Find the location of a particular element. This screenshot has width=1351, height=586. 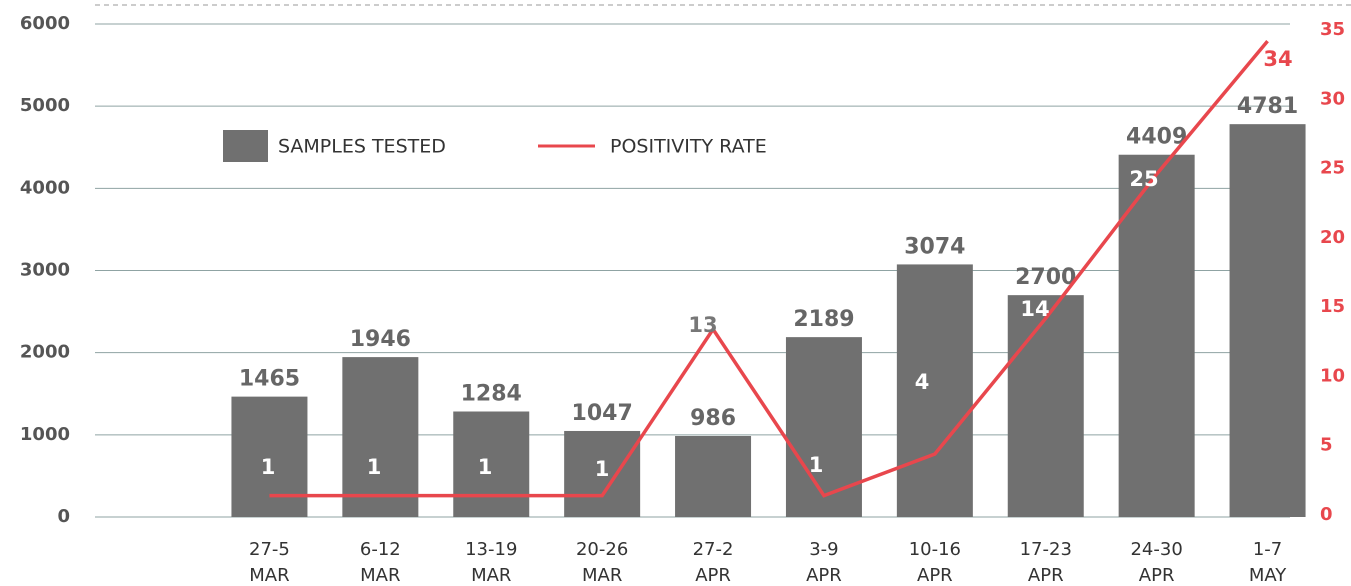

x-tick-label: 3-9 is located at coordinates (823, 549).